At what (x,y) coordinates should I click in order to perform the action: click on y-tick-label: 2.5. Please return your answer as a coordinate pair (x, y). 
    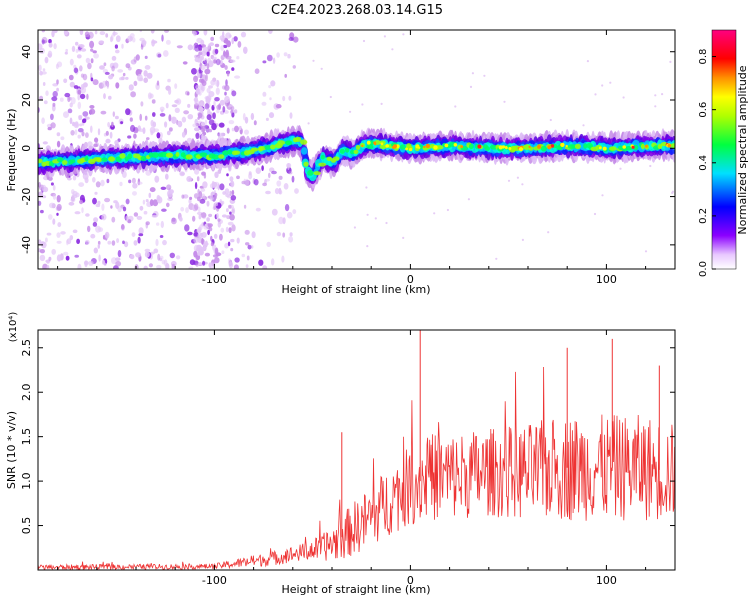
    Looking at the image, I should click on (26, 348).